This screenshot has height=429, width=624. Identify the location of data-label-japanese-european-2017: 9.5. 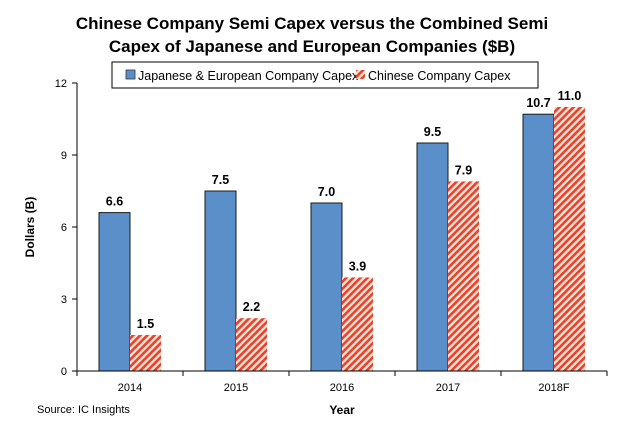
(432, 132).